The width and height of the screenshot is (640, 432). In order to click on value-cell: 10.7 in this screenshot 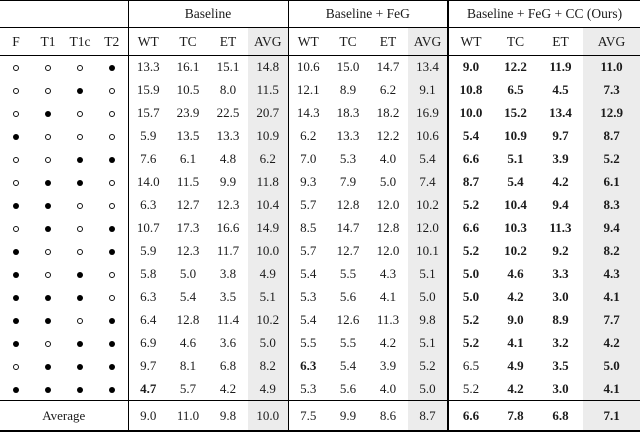, I will do `click(148, 227)`.